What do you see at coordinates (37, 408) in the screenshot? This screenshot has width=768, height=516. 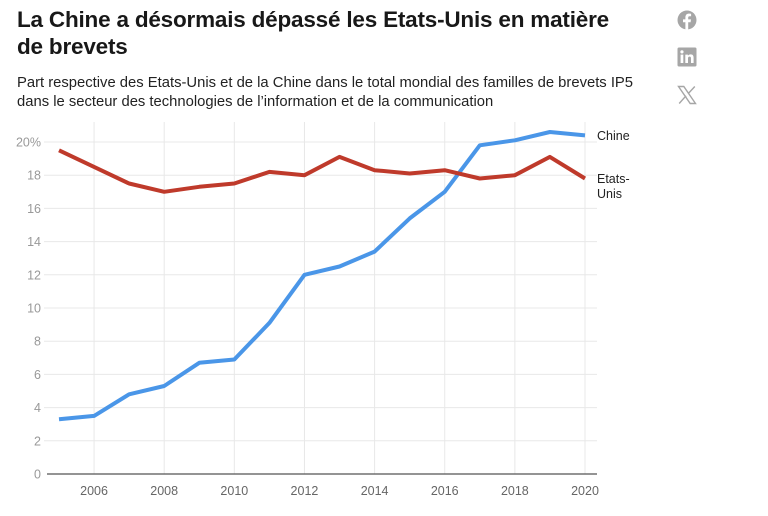 I see `y-tick-label: 4` at bounding box center [37, 408].